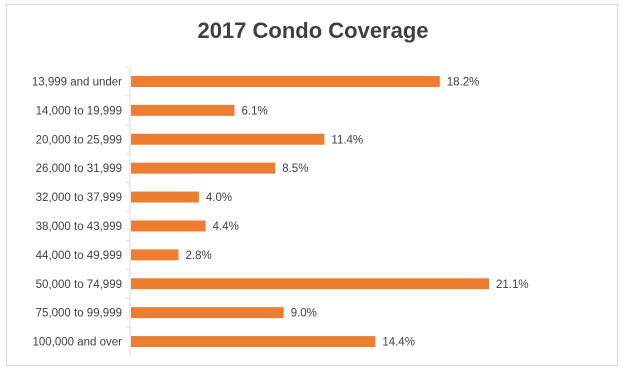  Describe the element at coordinates (77, 343) in the screenshot. I see `category-label: 100,000 and over` at that location.